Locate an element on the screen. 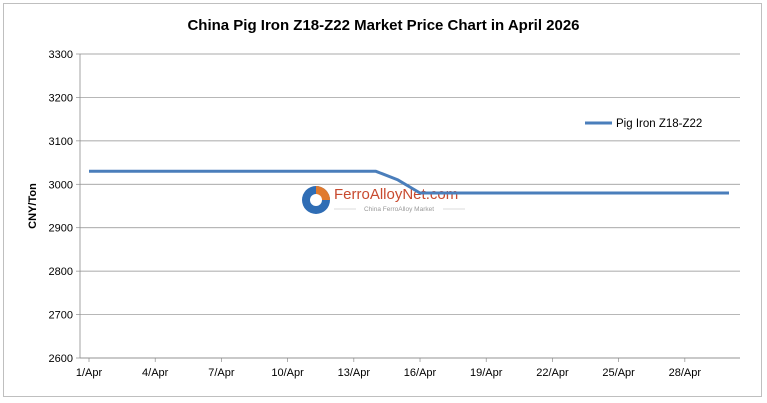  series-line is located at coordinates (409, 182).